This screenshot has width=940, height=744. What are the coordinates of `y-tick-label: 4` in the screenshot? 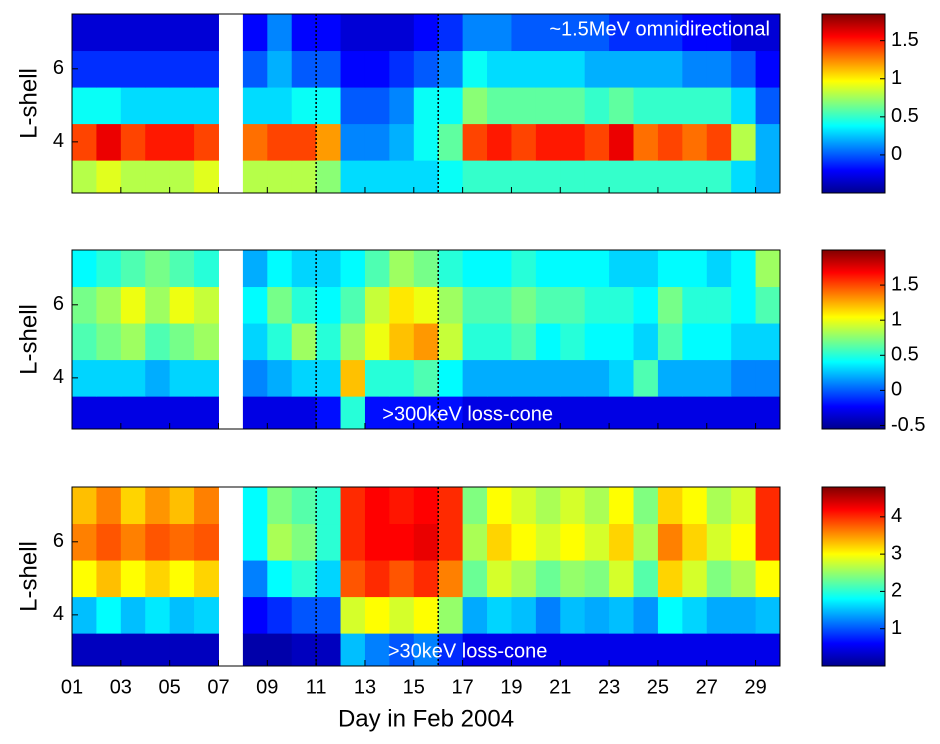 It's located at (58, 377).